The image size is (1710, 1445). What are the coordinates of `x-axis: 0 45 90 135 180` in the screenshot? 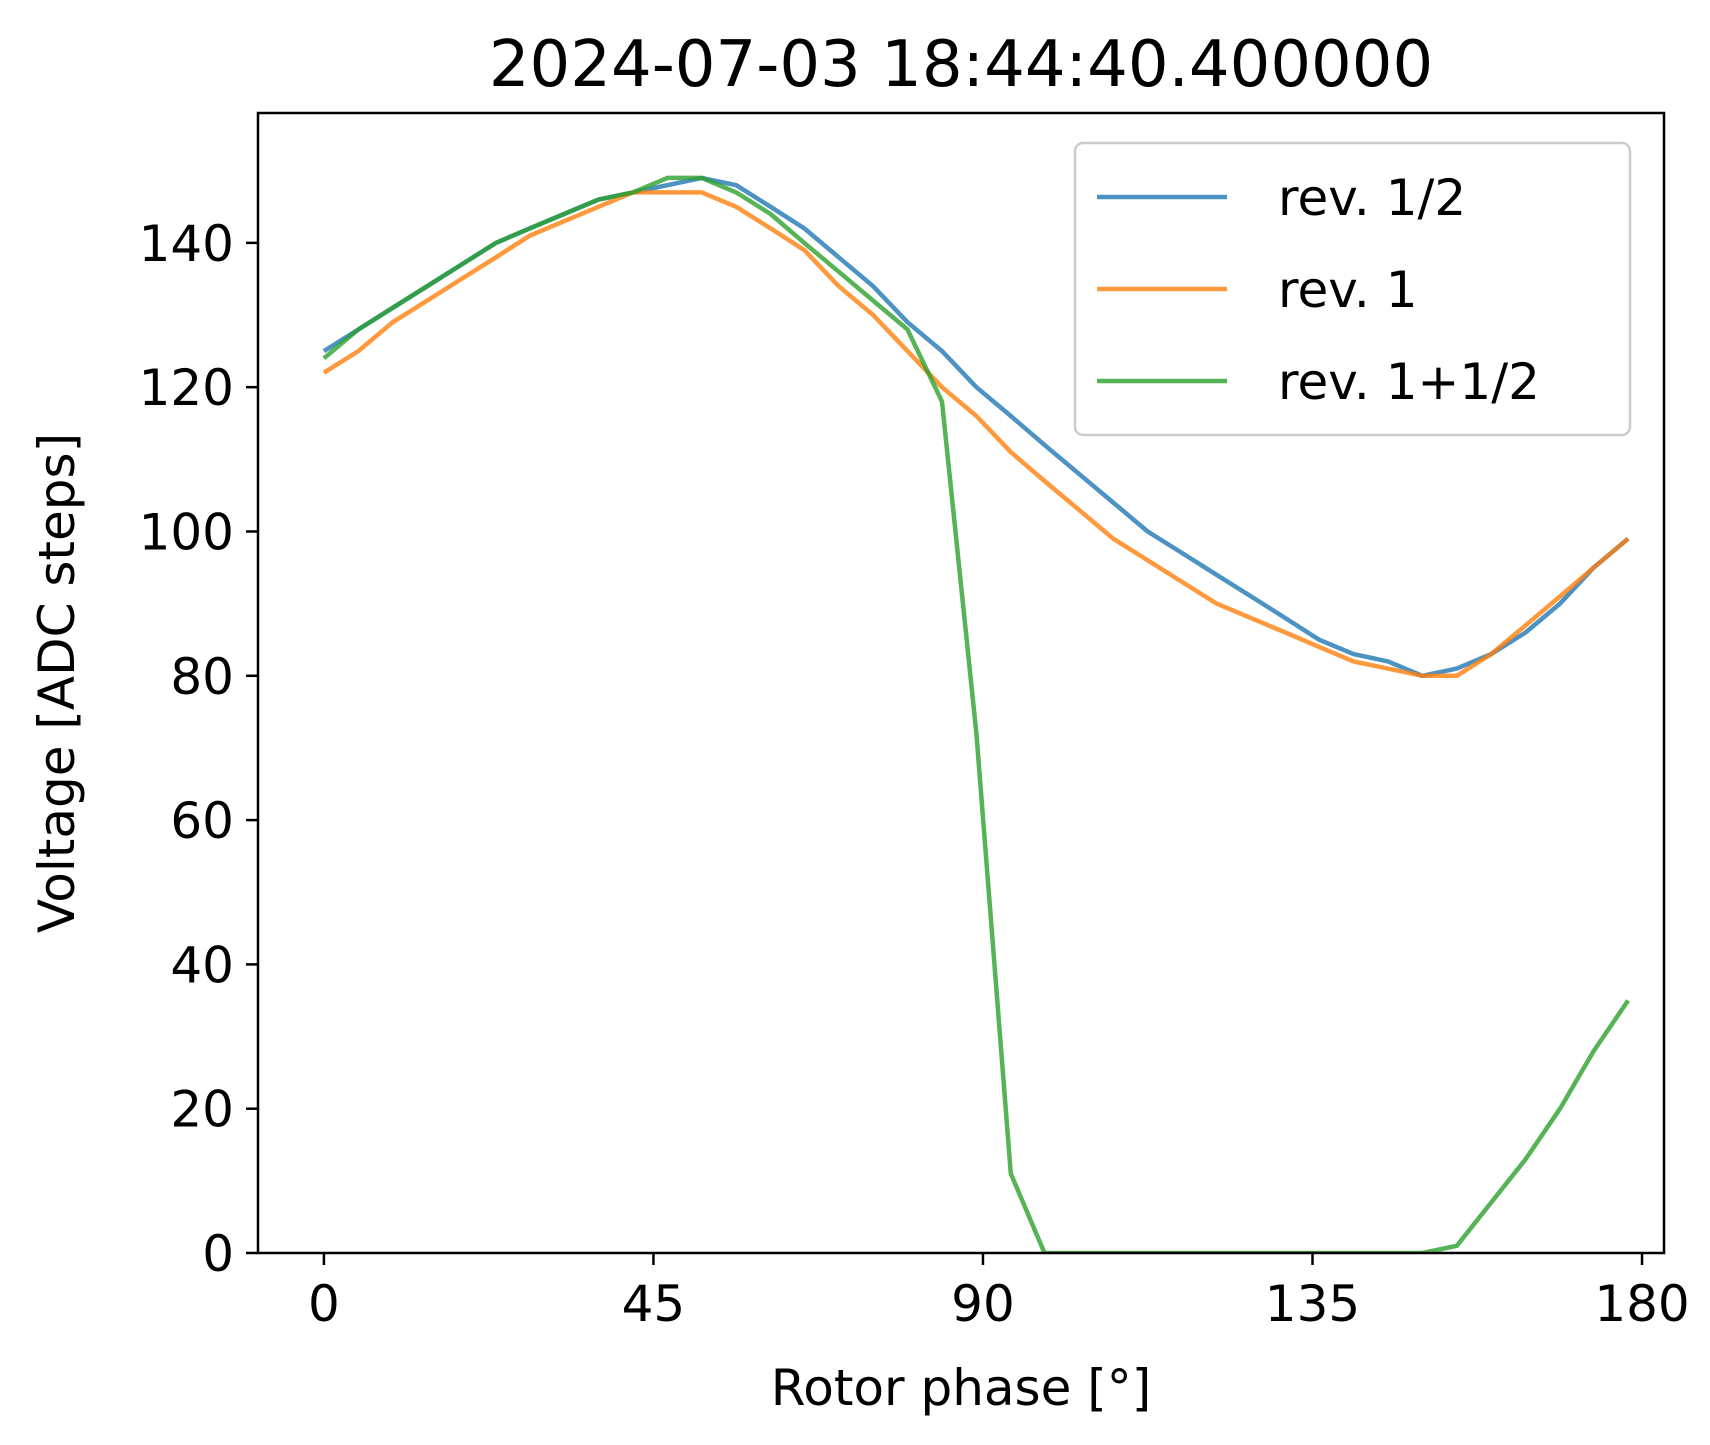 It's located at (999, 1293).